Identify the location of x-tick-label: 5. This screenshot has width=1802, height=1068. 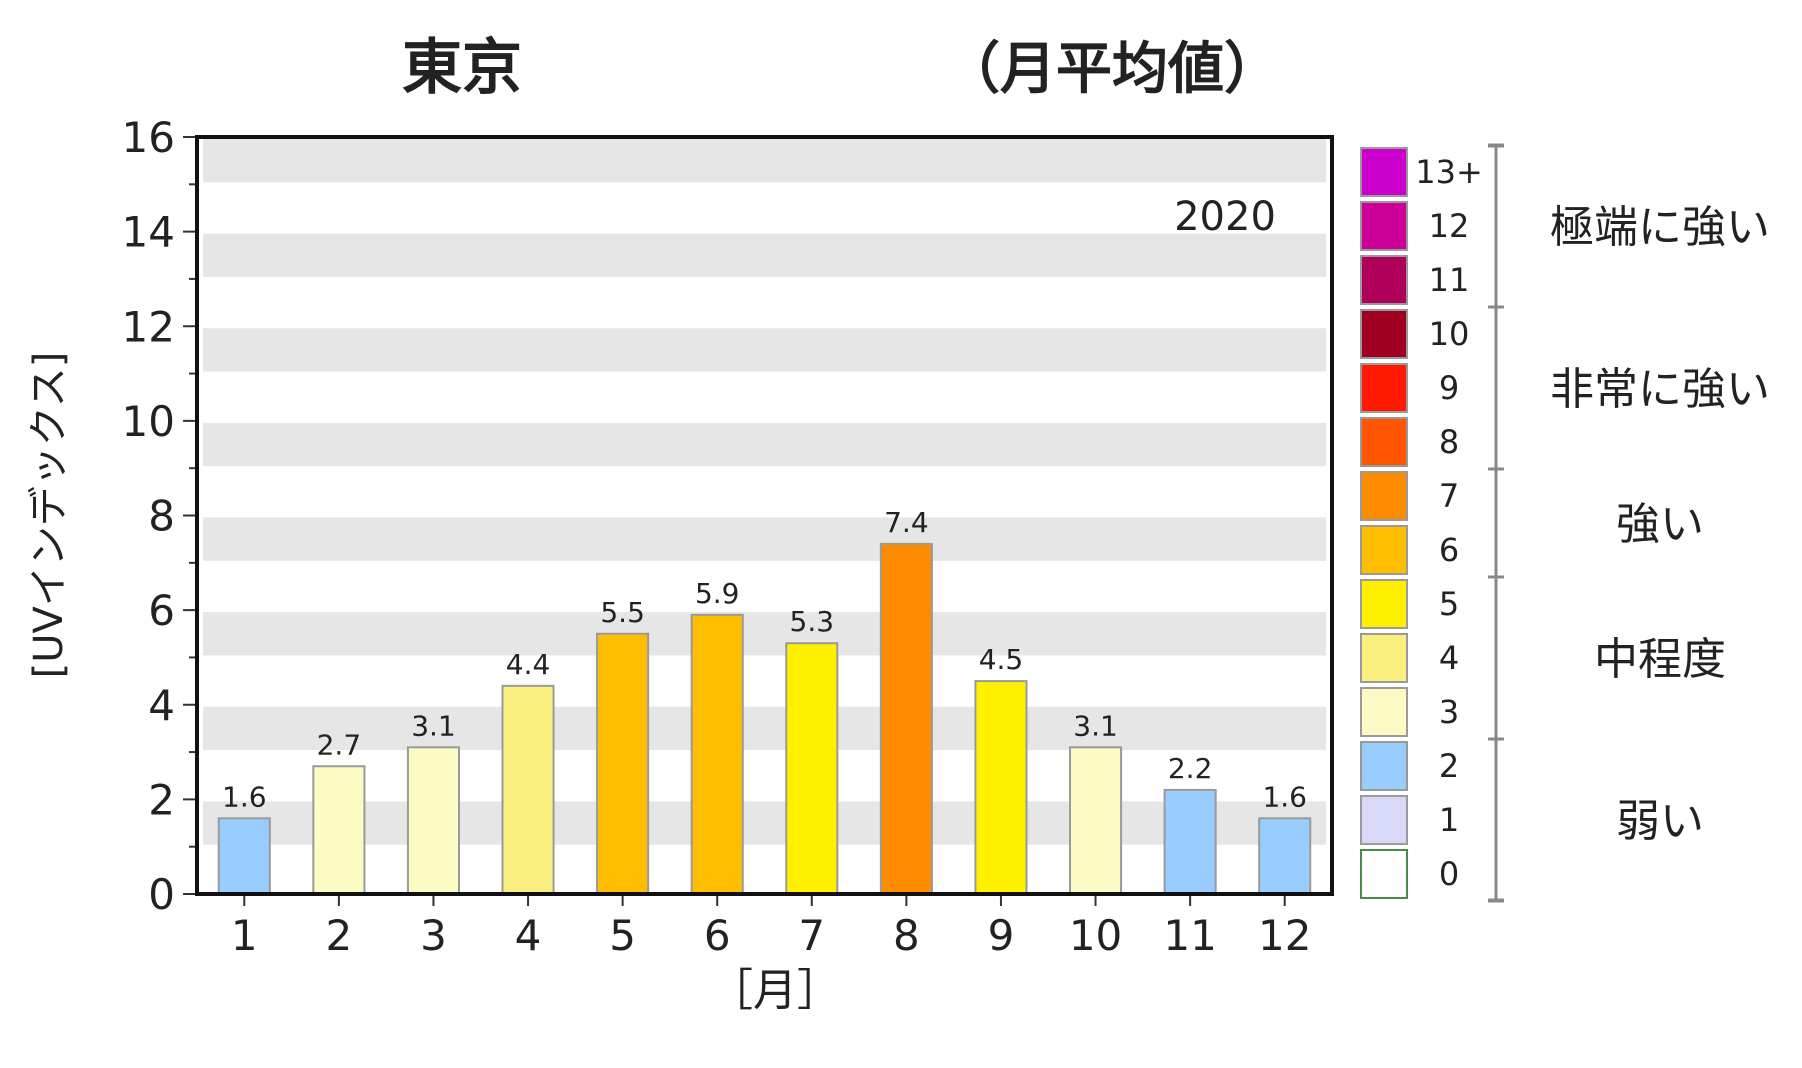
(622, 935).